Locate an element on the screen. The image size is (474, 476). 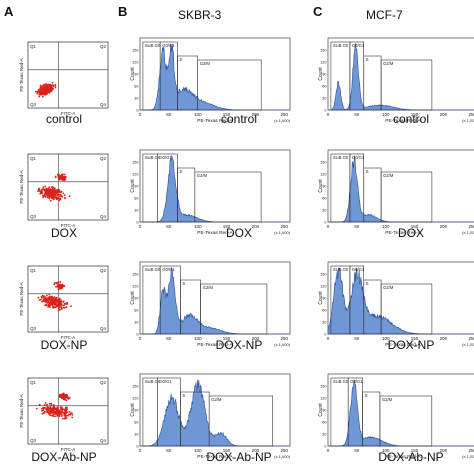
dot-plot-2: Q1 Q2 Q3 Q4 FITC-A PE-Texas Red-A is located at coordinates (64, 190).